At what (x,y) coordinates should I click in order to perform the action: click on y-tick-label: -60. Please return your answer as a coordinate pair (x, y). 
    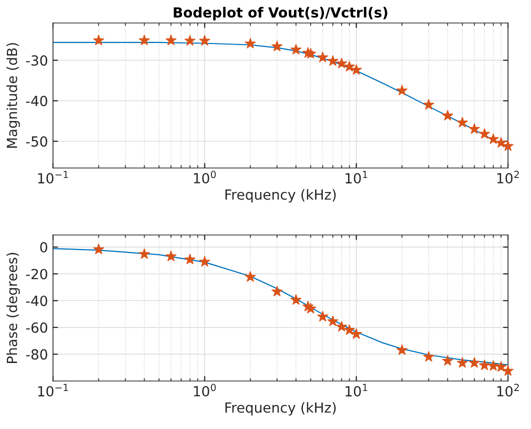
    Looking at the image, I should click on (37, 327).